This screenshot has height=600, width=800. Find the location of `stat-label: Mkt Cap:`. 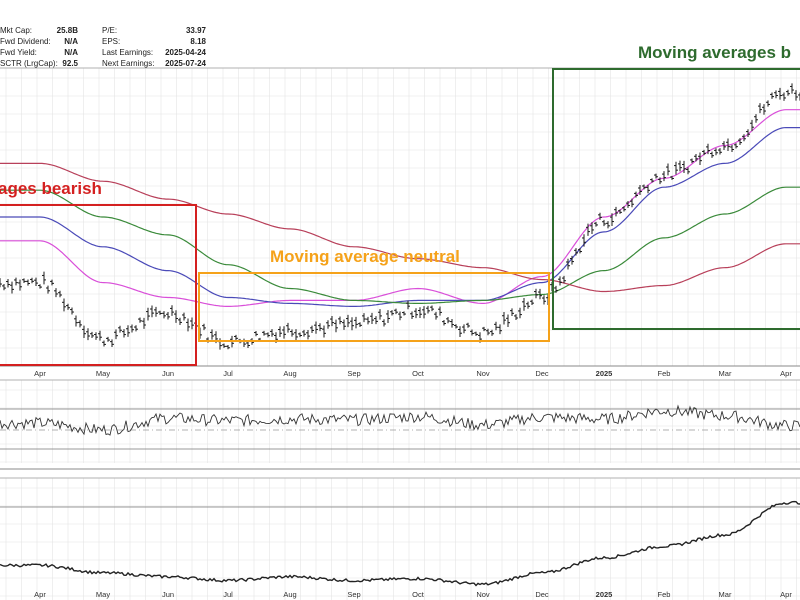

stat-label: Mkt Cap: is located at coordinates (16, 30).